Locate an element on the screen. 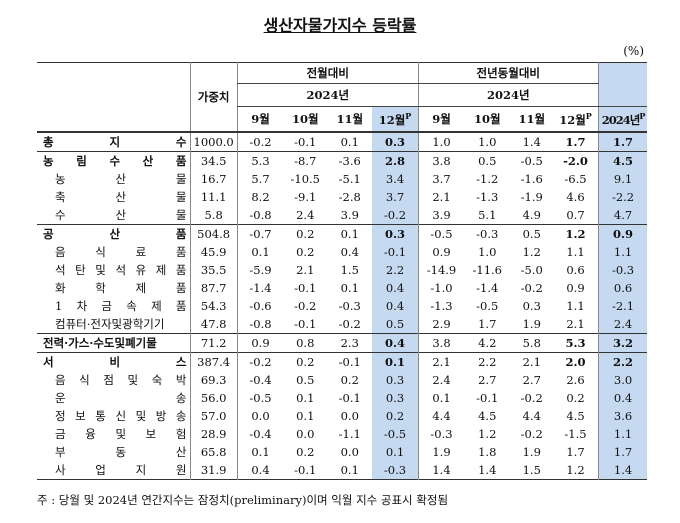 The image size is (680, 523). text: 4.4 is located at coordinates (441, 416).